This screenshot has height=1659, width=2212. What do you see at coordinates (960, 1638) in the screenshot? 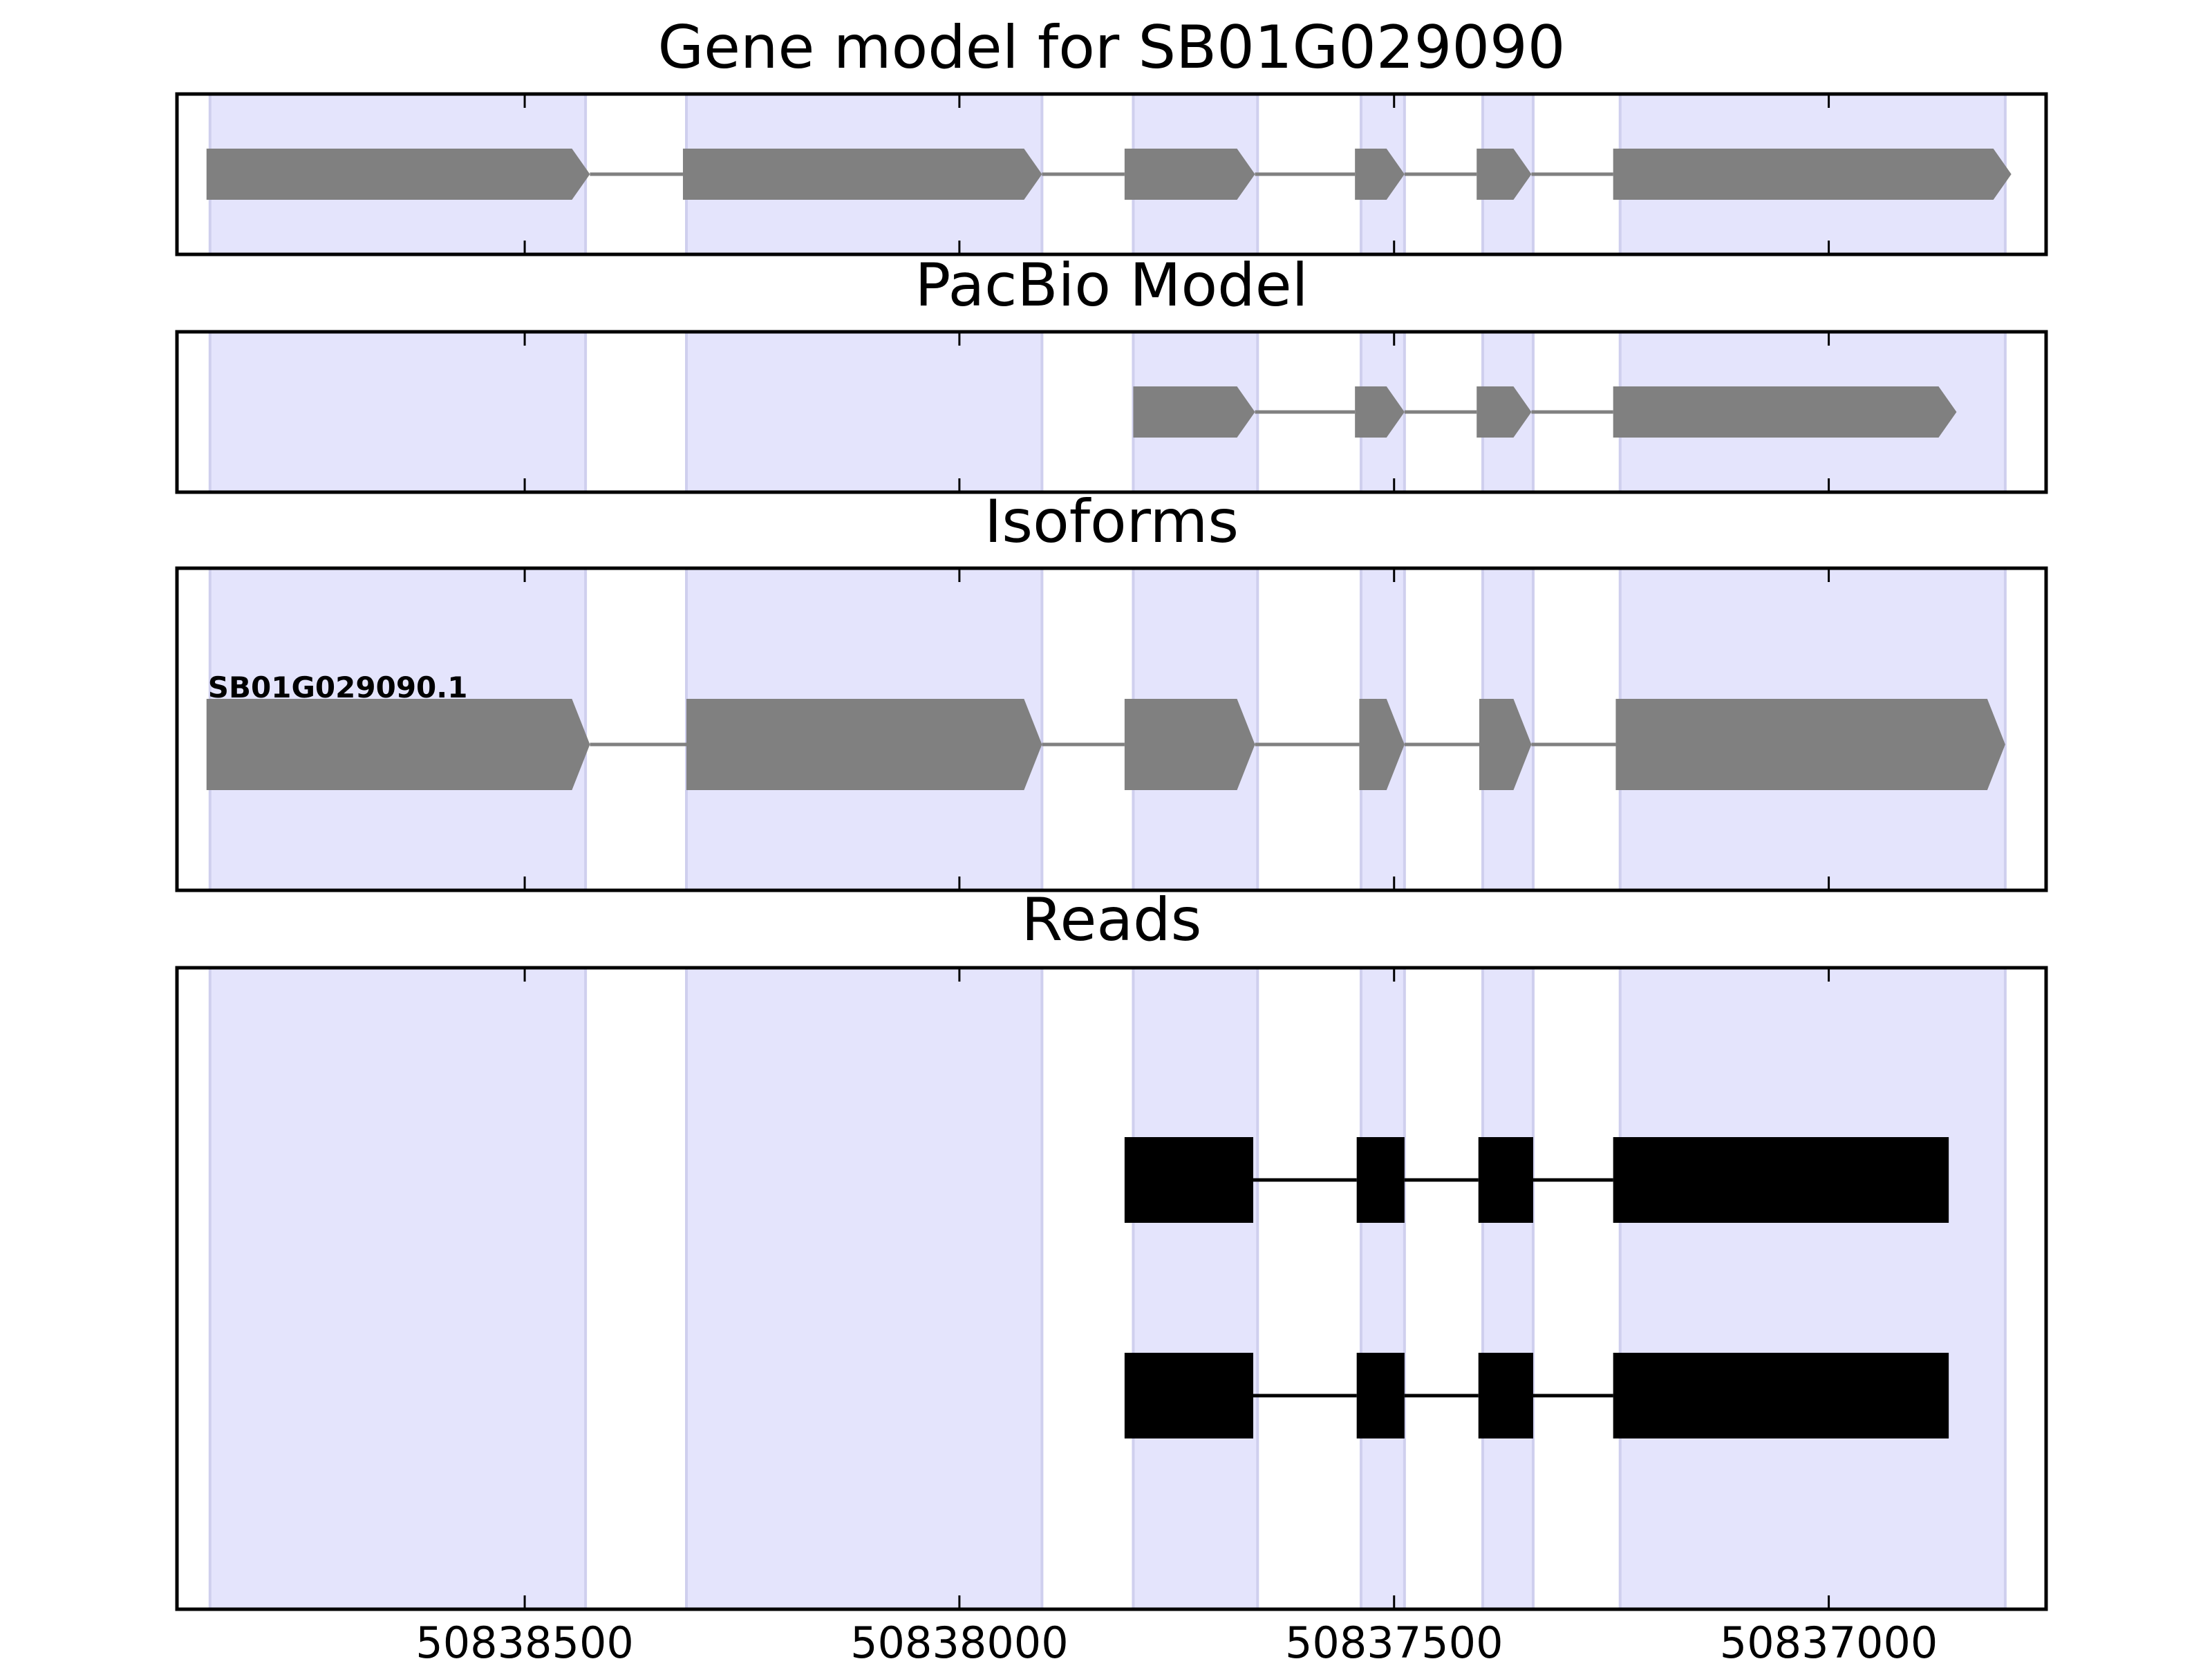
I see `x-tick-label: 50838000` at bounding box center [960, 1638].